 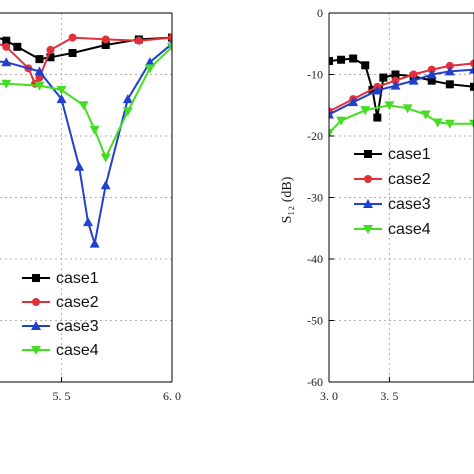 I want to click on x-tick-label: 3. 0, so click(x=329, y=396).